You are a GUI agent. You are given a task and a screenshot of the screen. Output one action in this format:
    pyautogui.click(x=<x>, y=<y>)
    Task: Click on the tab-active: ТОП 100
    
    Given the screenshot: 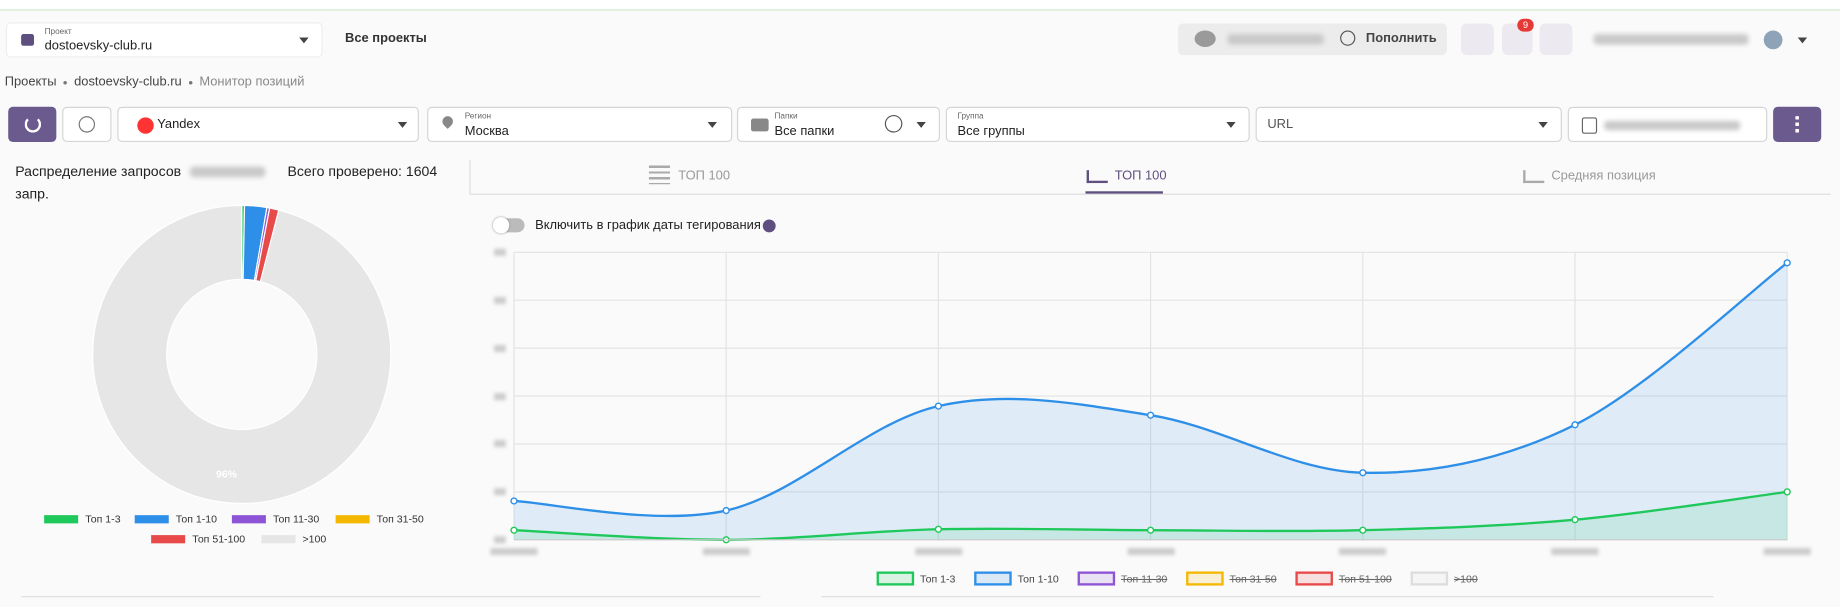 What is the action you would take?
    pyautogui.click(x=1140, y=176)
    